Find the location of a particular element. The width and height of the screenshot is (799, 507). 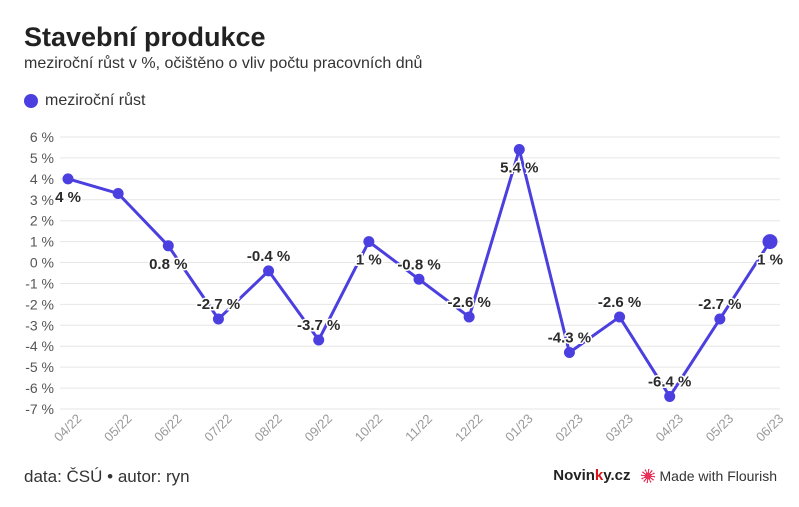

y-tick-label: -6 % is located at coordinates (39, 388).